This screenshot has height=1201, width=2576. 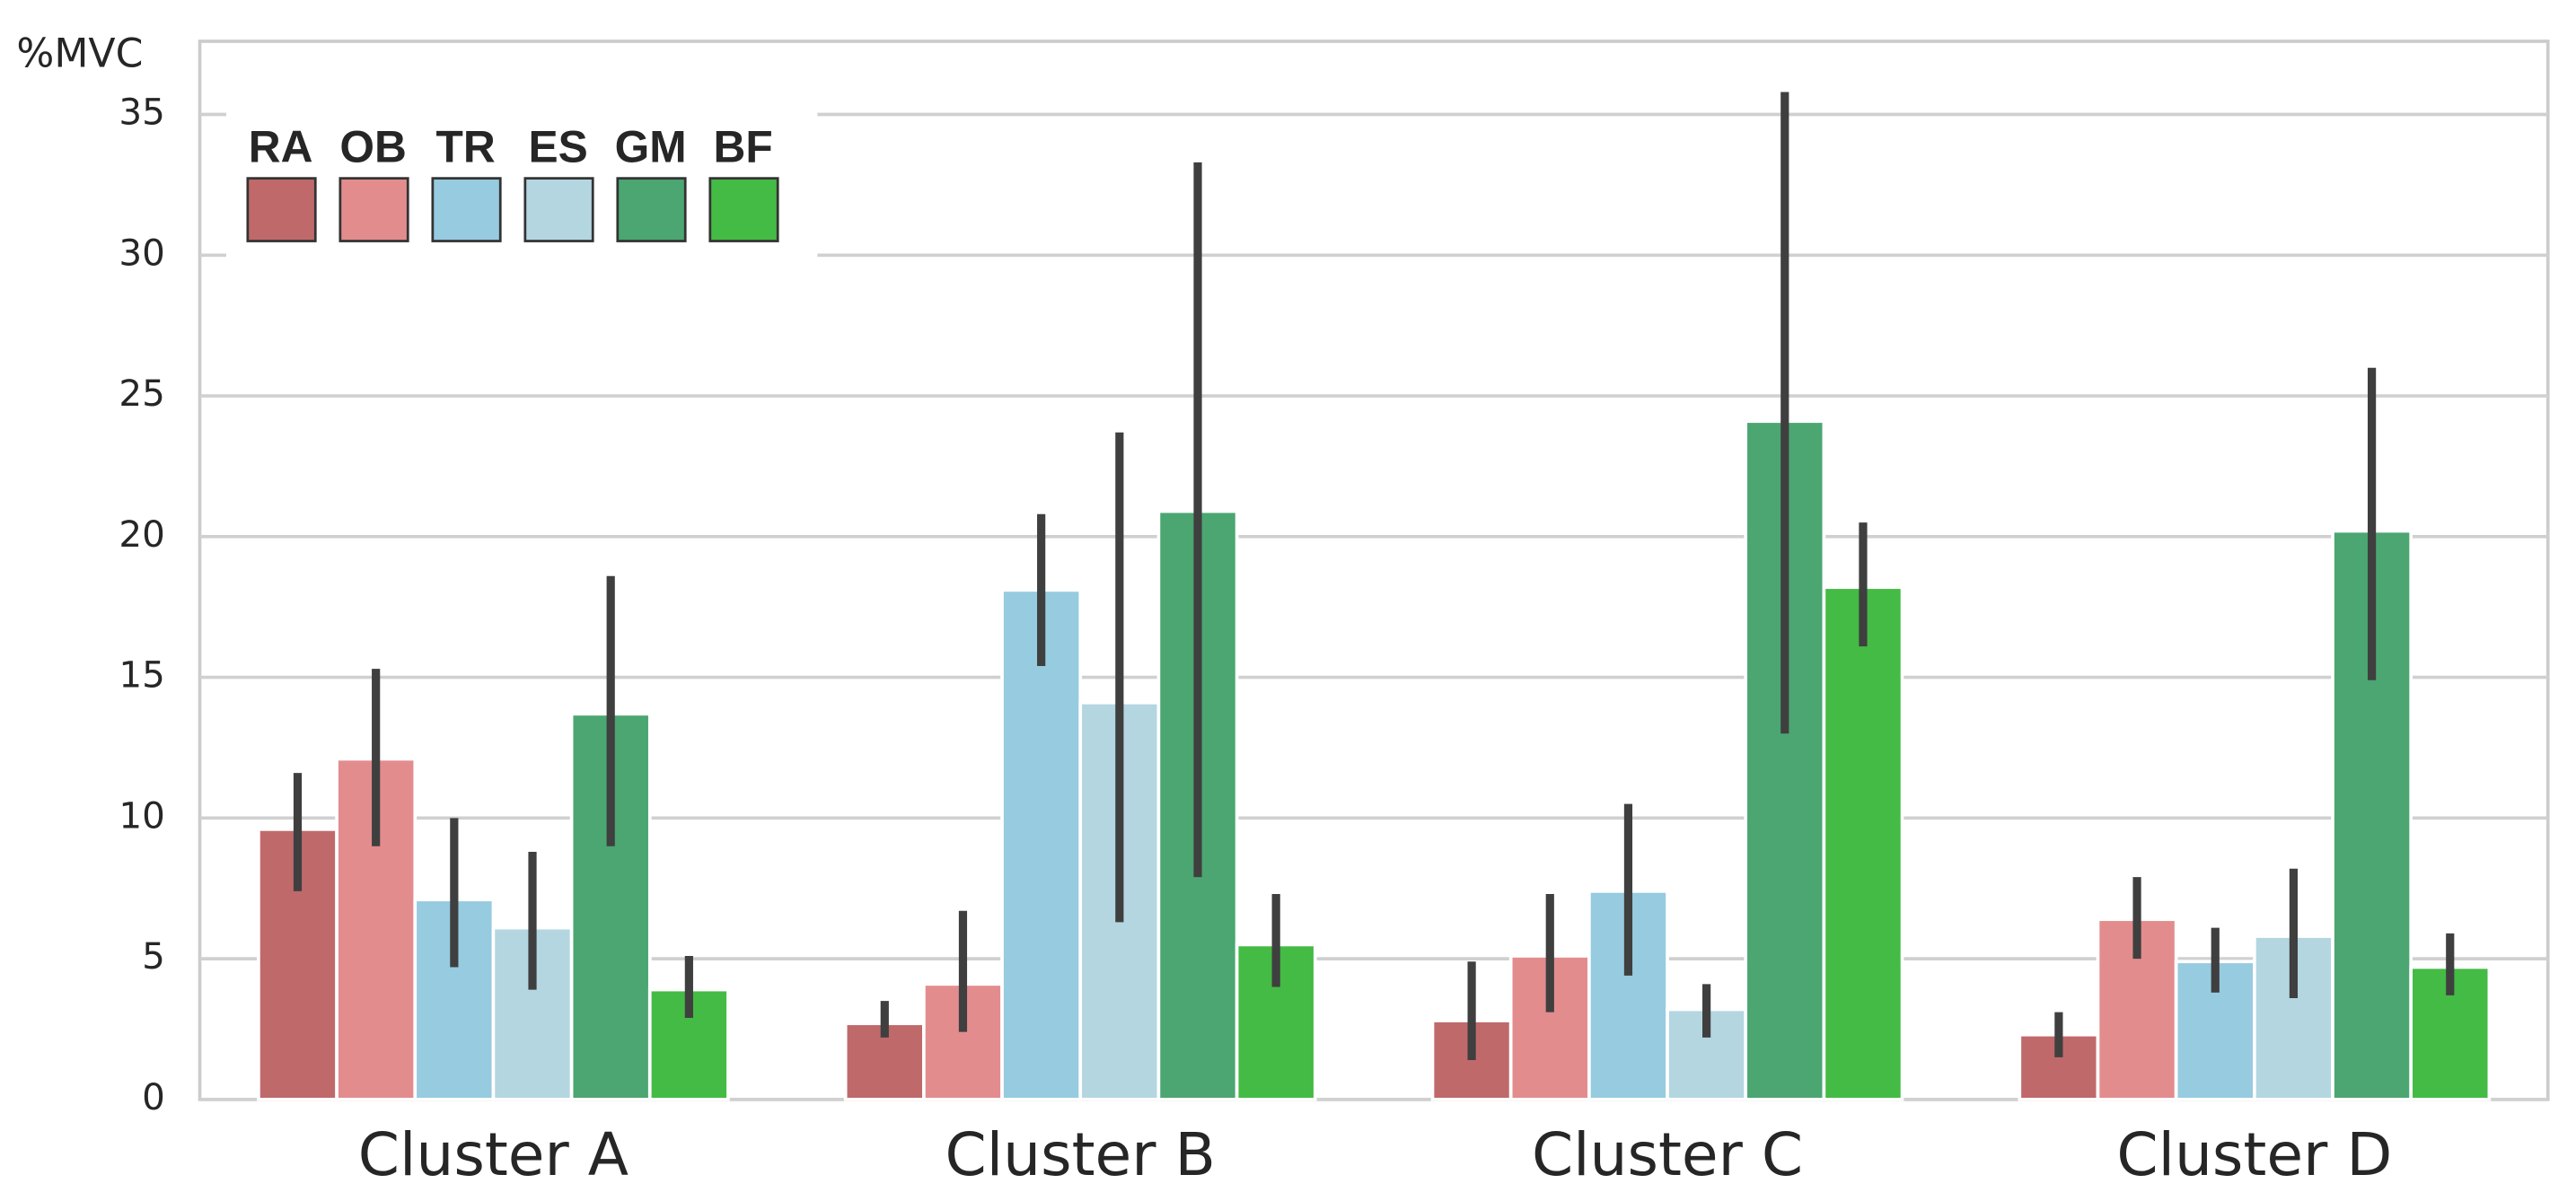 I want to click on y-tick-label: 25, so click(x=142, y=394).